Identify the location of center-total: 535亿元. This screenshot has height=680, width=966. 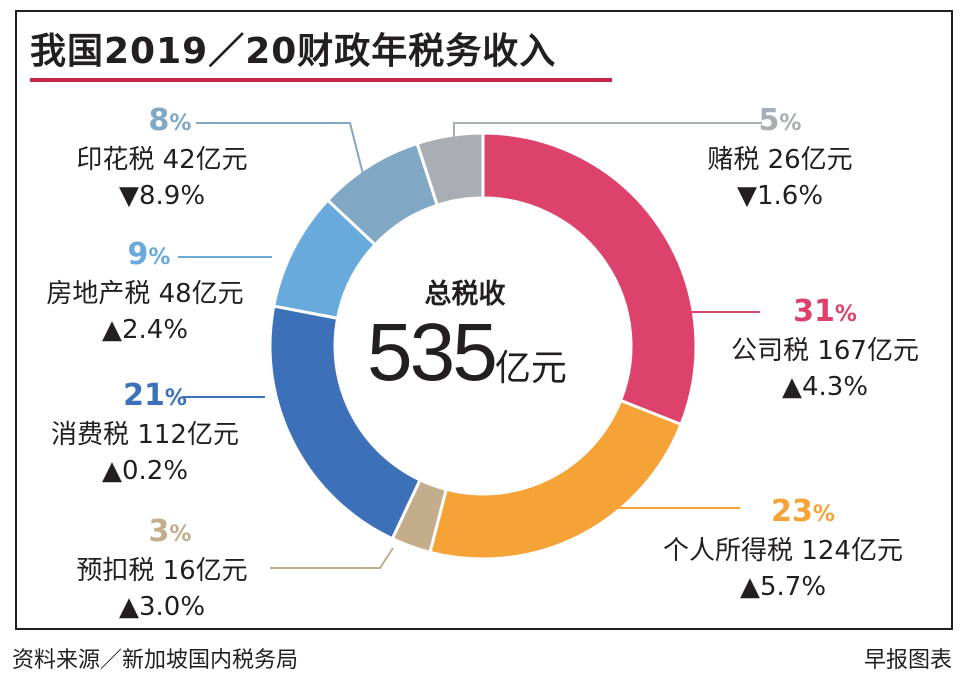
(467, 353).